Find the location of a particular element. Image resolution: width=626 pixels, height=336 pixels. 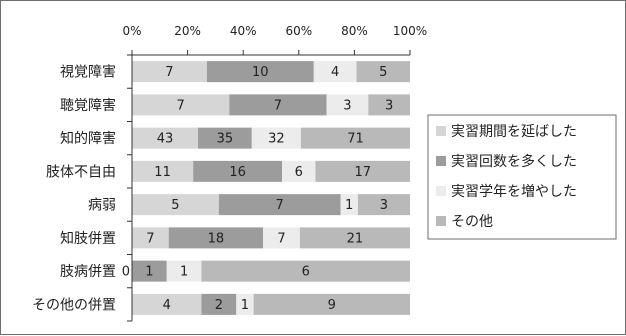

legend-label: 実習回数を多くした is located at coordinates (514, 161).